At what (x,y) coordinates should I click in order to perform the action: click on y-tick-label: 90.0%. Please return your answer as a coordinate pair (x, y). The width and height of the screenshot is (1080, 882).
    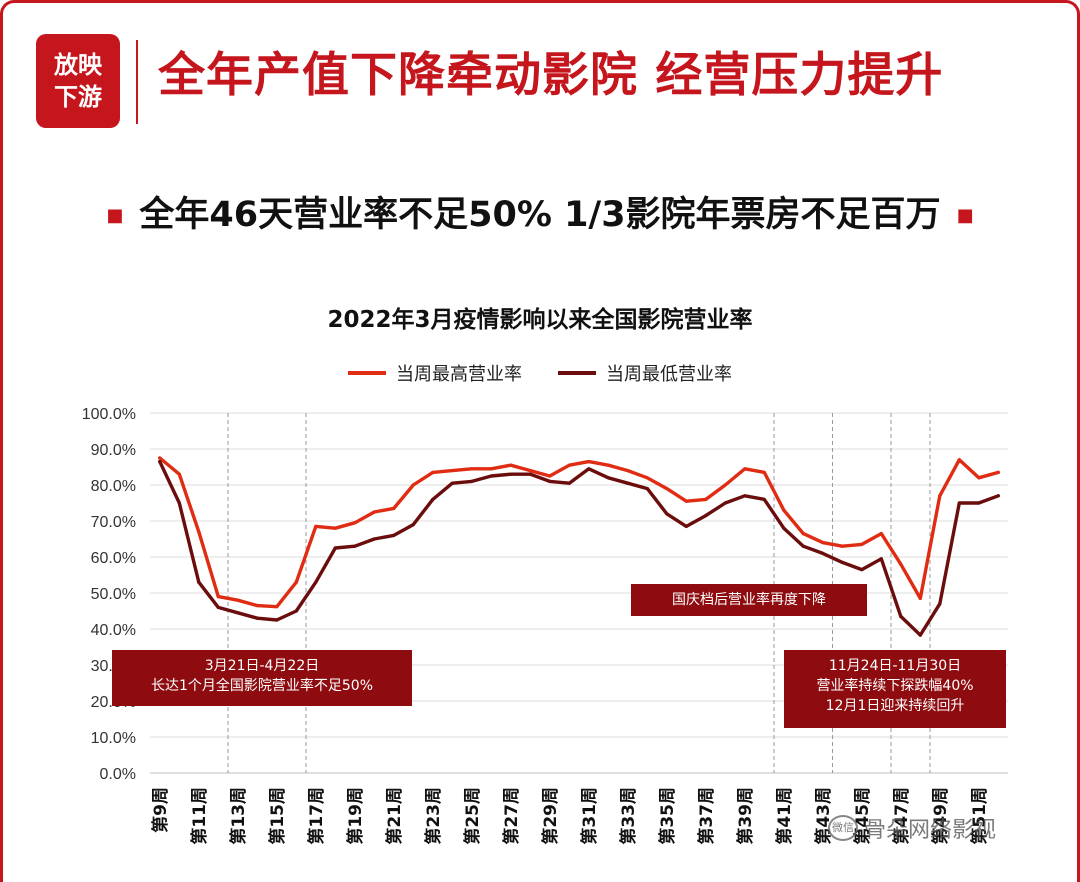
    Looking at the image, I should click on (113, 450).